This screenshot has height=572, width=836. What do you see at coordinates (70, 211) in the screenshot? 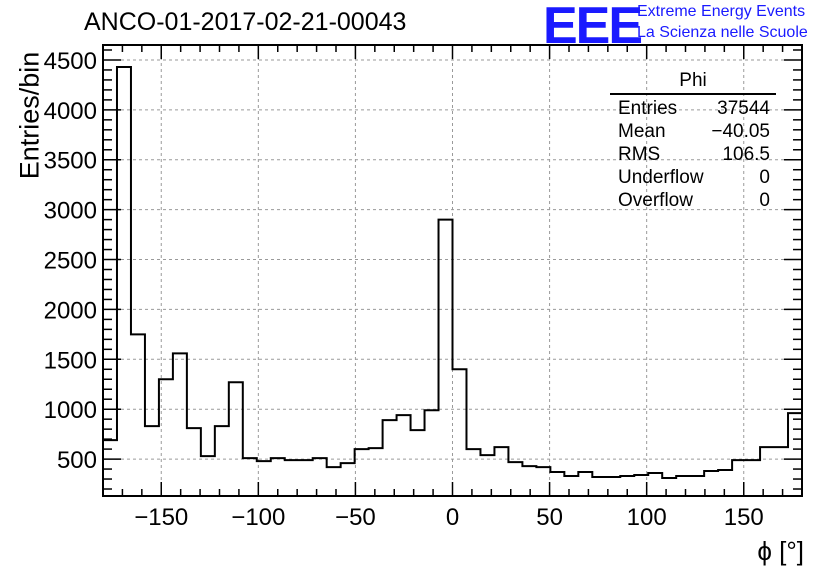
I see `y-tick-label: 3000` at bounding box center [70, 211].